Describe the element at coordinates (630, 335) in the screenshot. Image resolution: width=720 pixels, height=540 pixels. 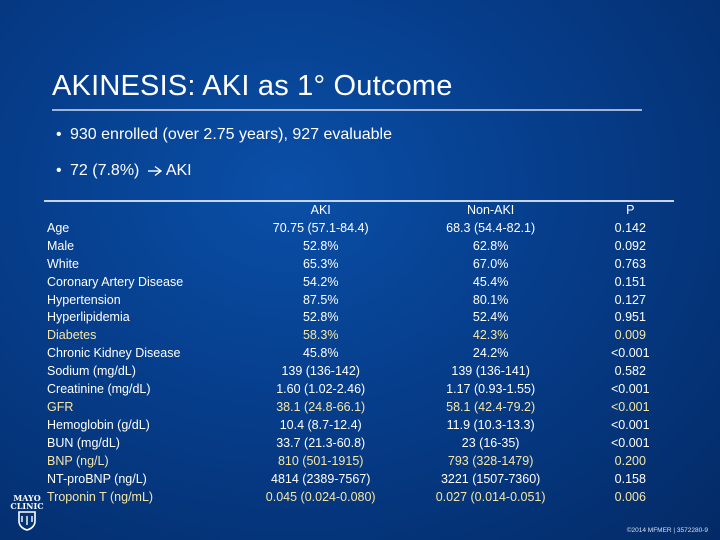
I see `row-p-value: 0.009` at that location.